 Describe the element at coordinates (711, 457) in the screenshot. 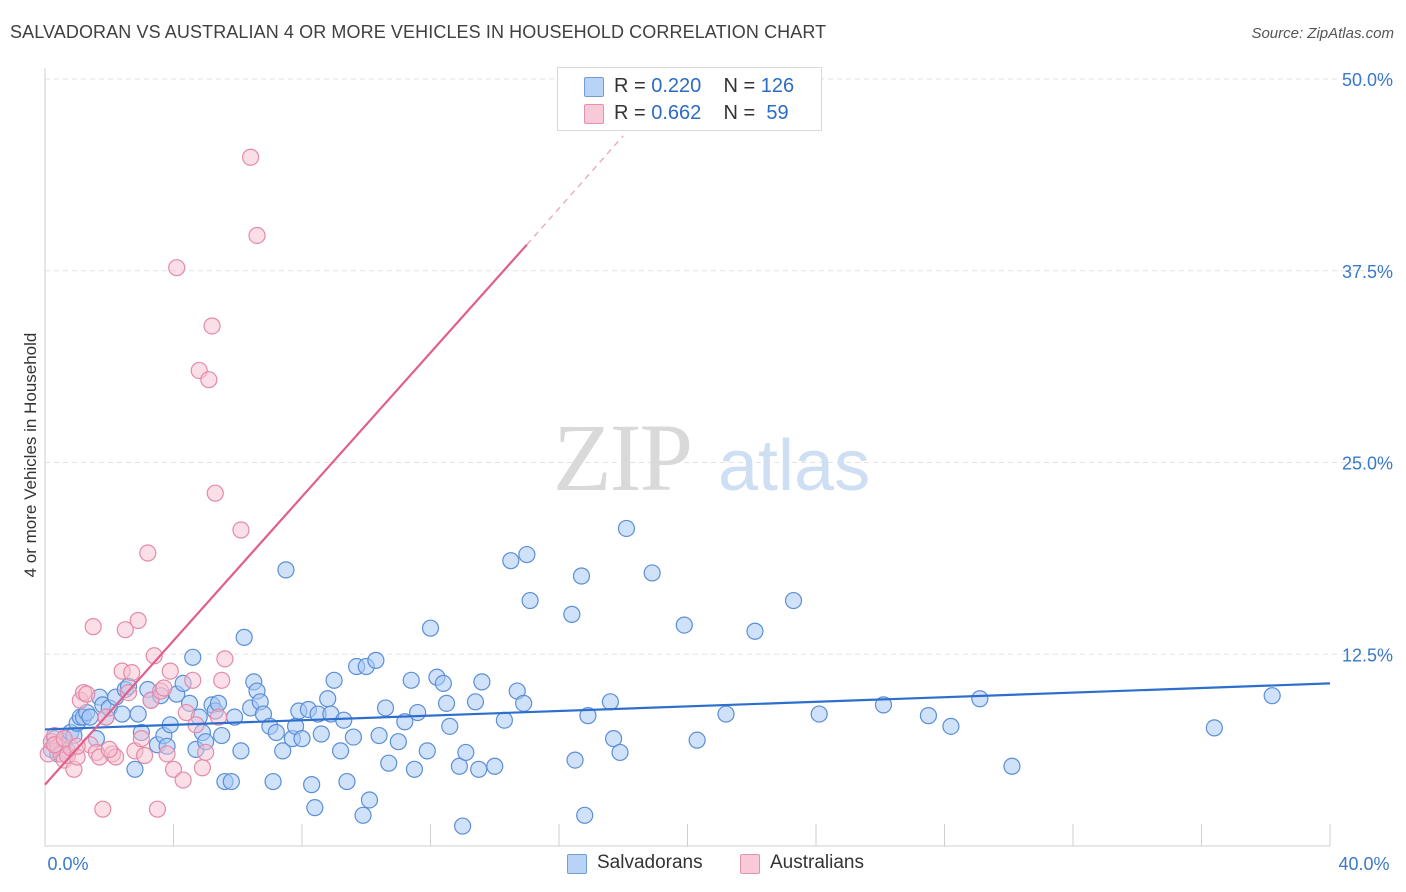

I see `watermark: ZIP atlas` at that location.